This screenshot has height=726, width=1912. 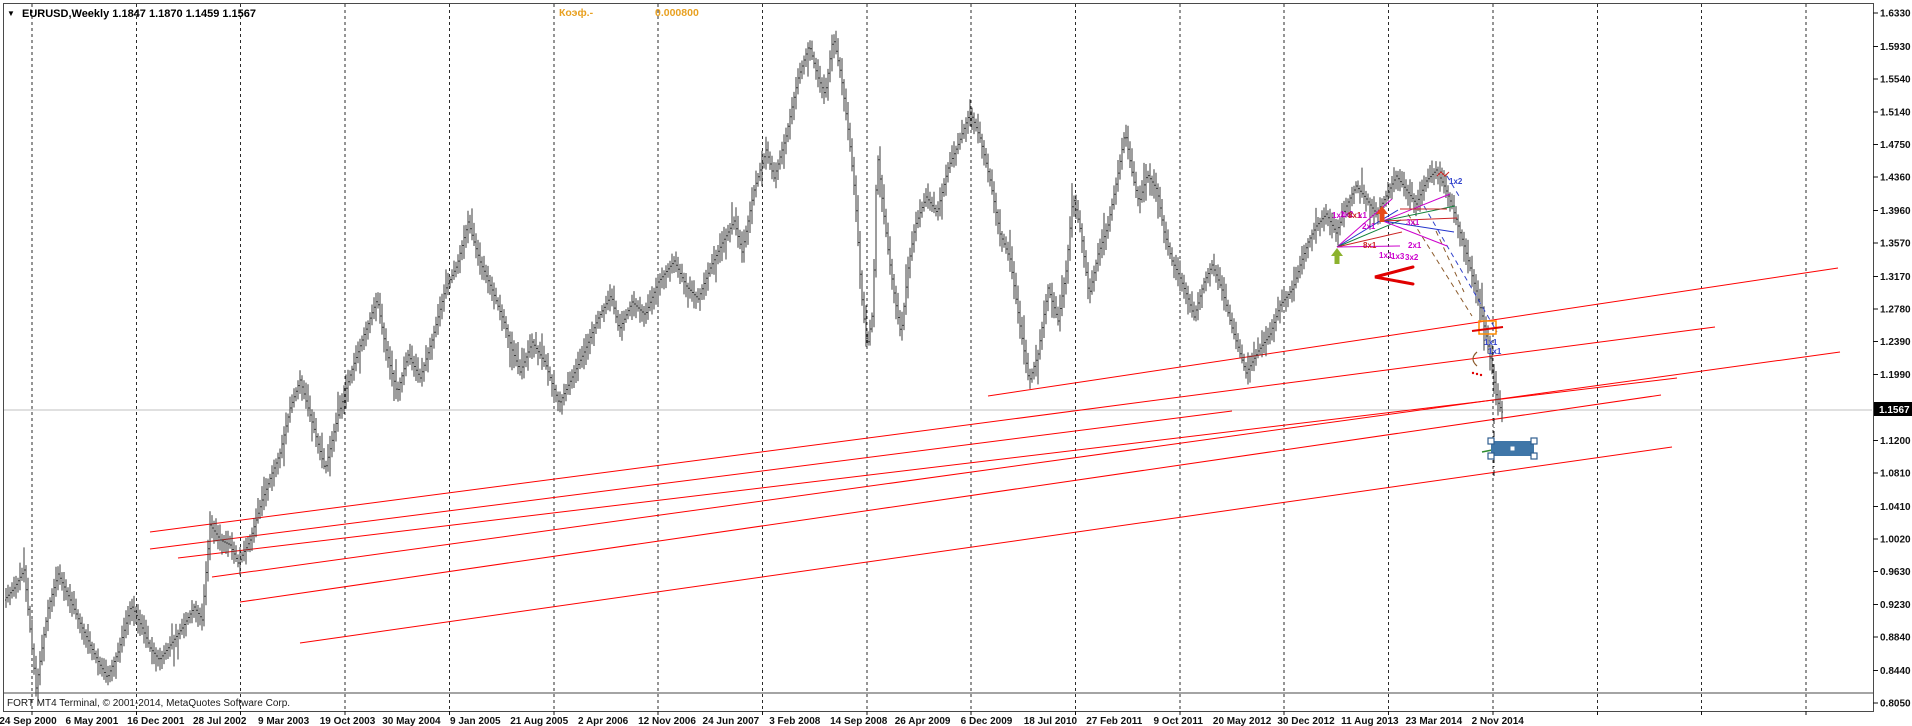 What do you see at coordinates (1895, 342) in the screenshot?
I see `price-axis-label: 1.2390` at bounding box center [1895, 342].